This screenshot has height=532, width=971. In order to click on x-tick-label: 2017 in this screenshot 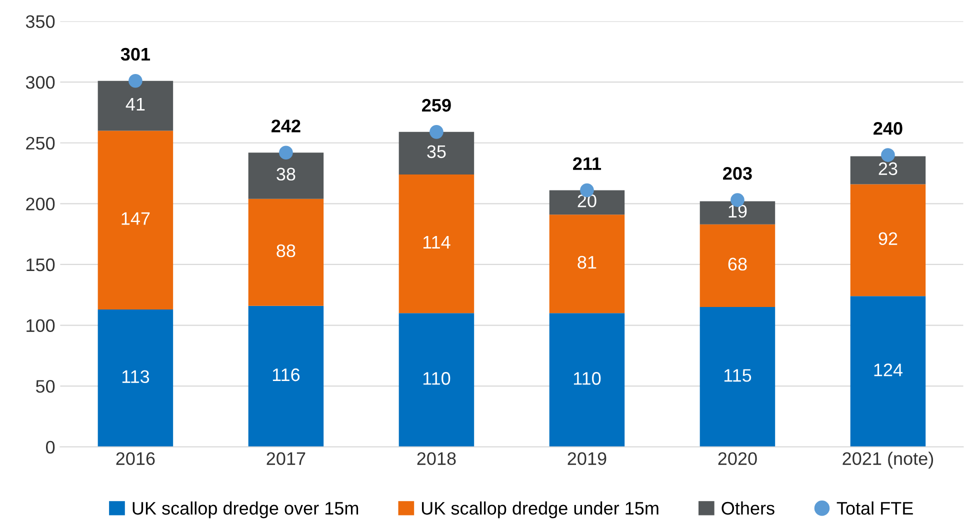, I will do `click(286, 459)`.